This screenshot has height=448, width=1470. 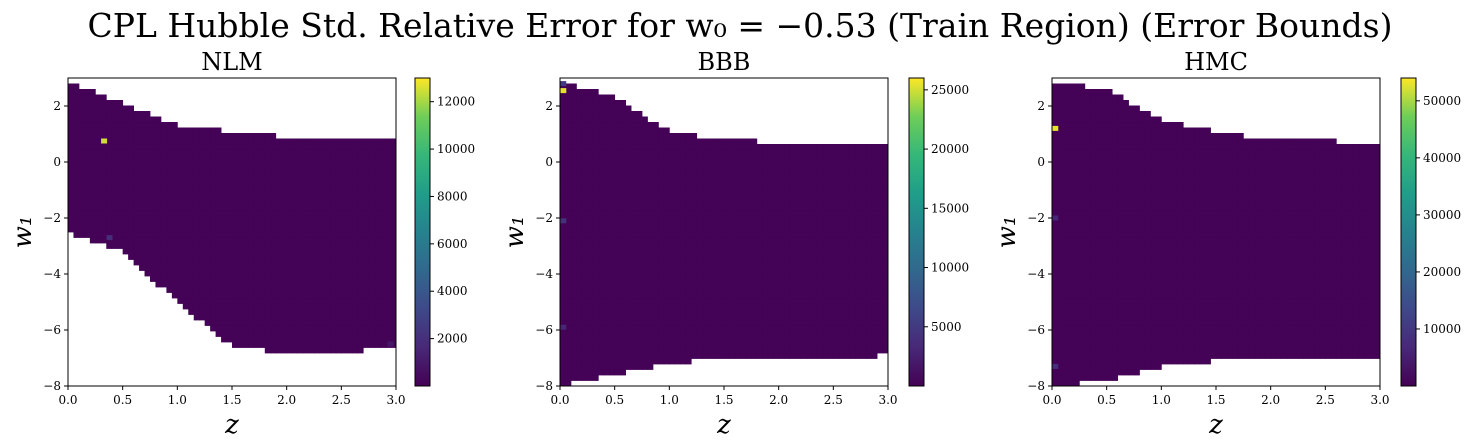 What do you see at coordinates (177, 400) in the screenshot?
I see `x-tick-label: 1.0` at bounding box center [177, 400].